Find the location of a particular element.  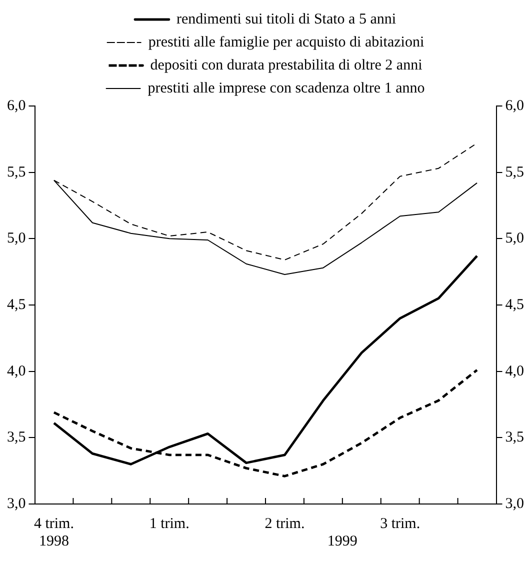

x-tick-label: 2 trim. is located at coordinates (284, 524).